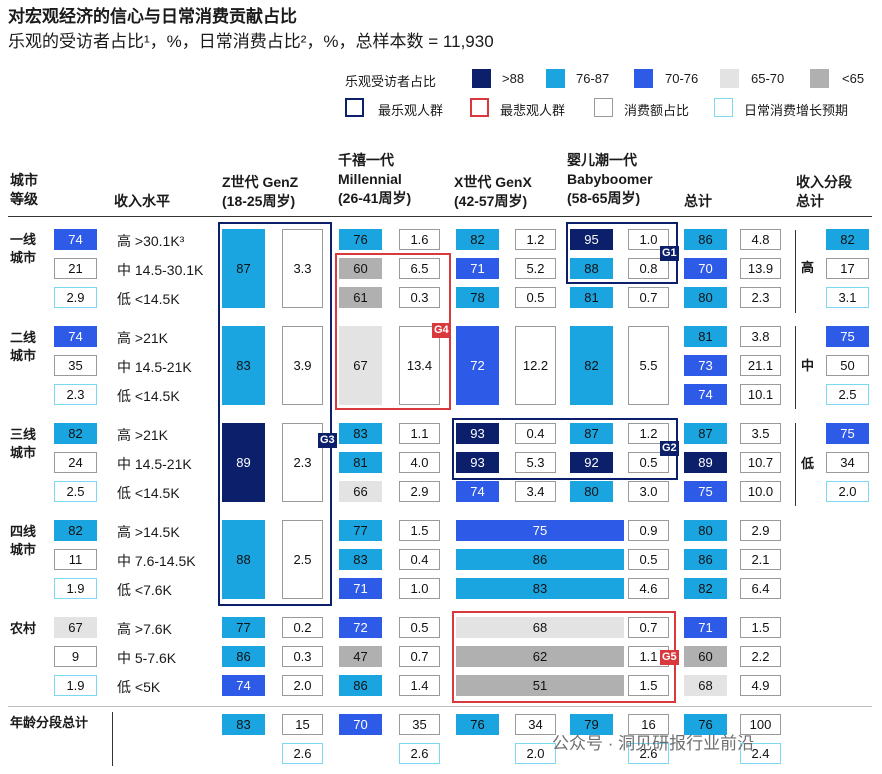 The width and height of the screenshot is (882, 774). Describe the element at coordinates (419, 588) in the screenshot. I see `millennial-spend-cell: 1.0` at that location.